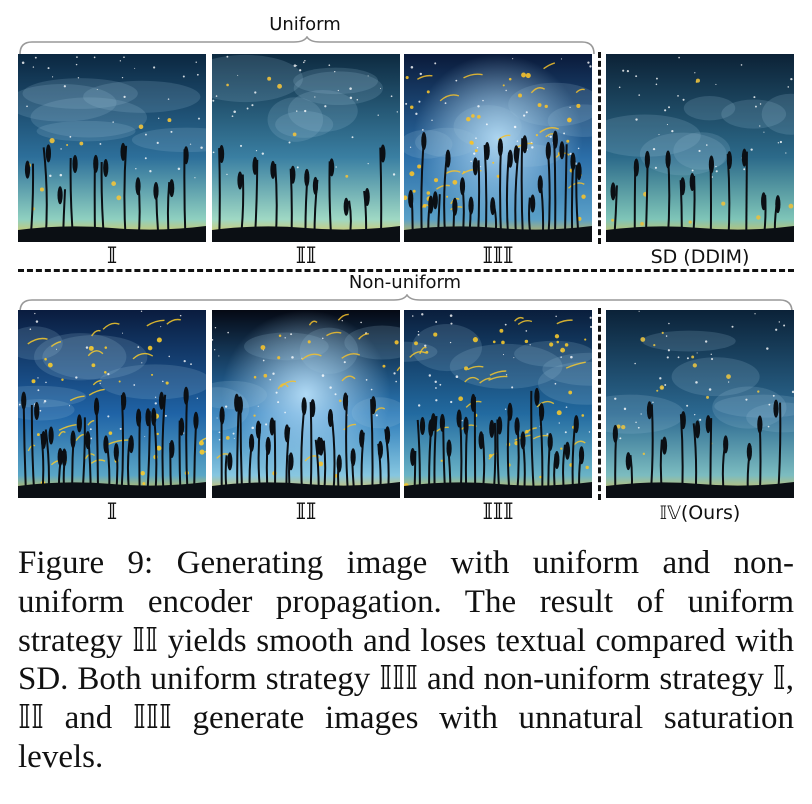  I want to click on caption-non-uniform-2: 𝕀𝕀, so click(306, 512).